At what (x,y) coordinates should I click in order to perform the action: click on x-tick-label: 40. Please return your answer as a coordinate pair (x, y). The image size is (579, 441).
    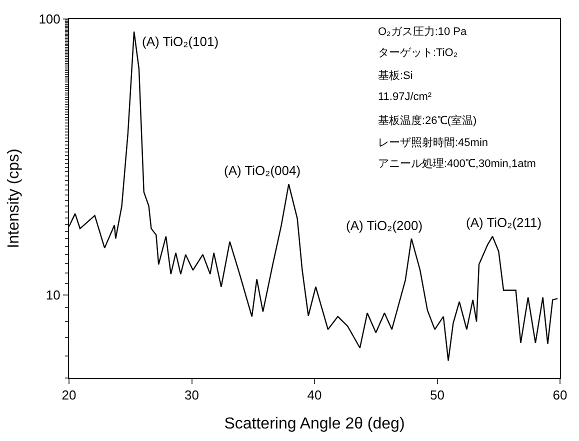
    Looking at the image, I should click on (314, 395).